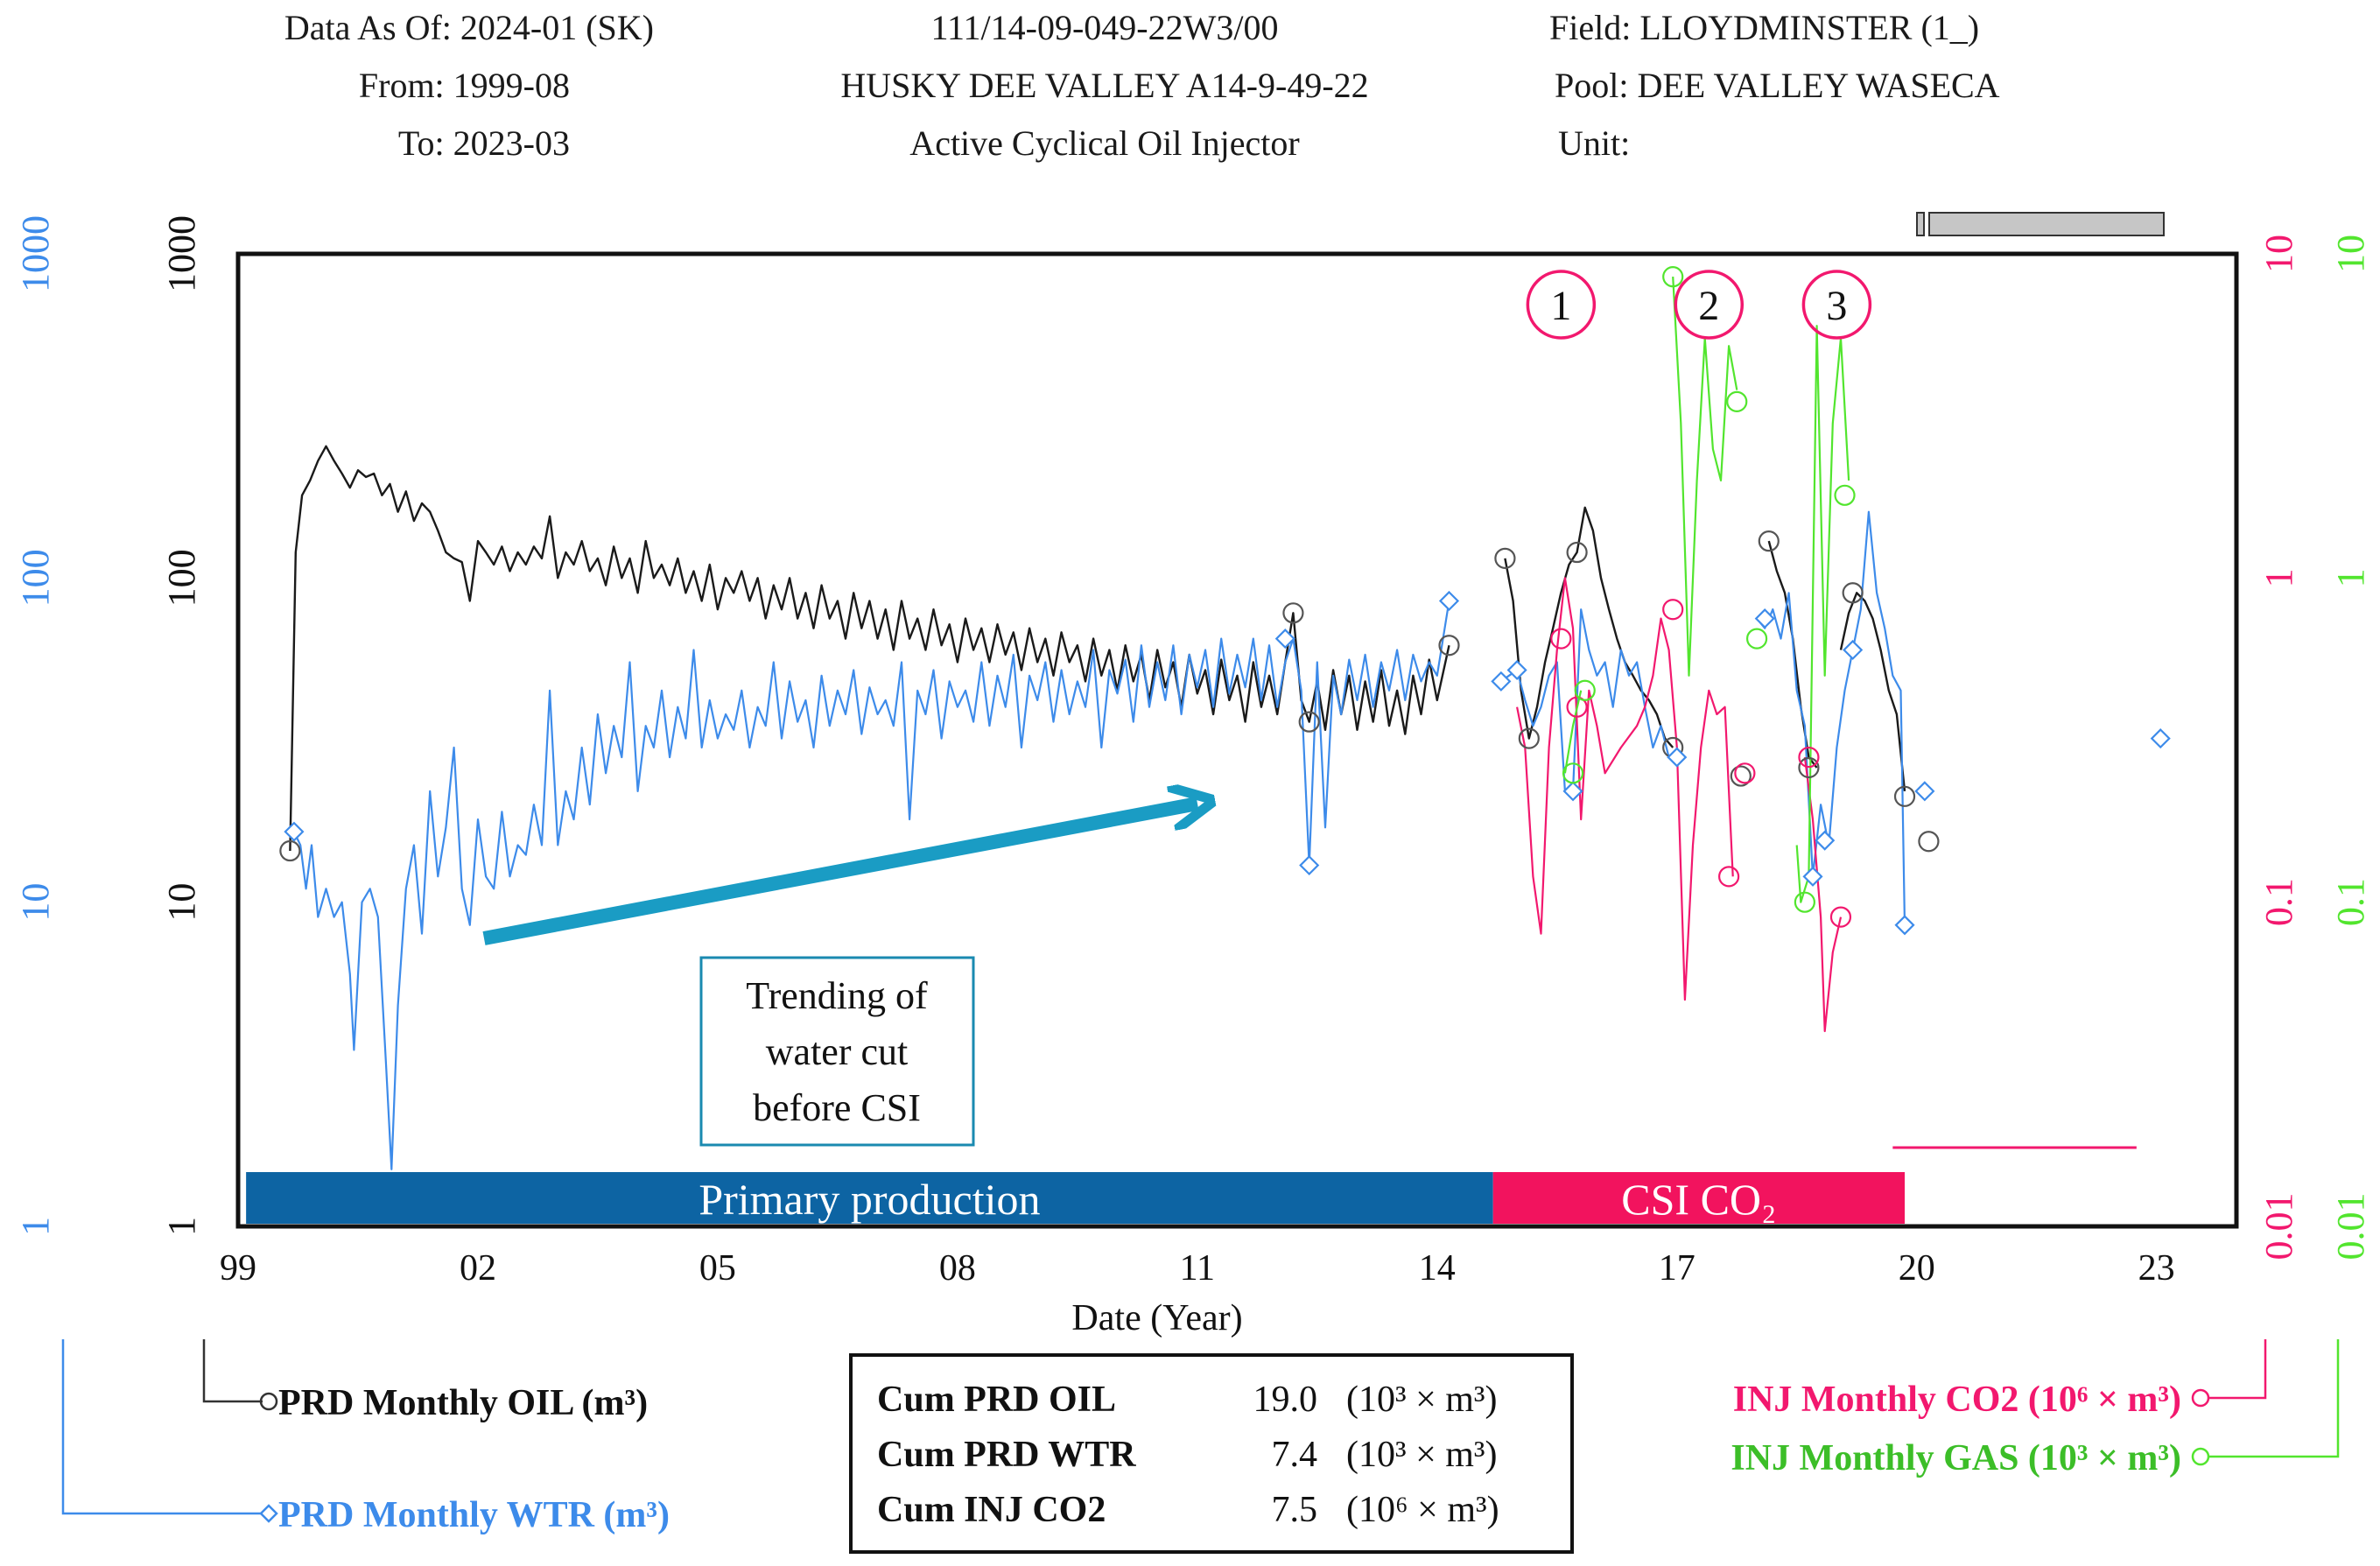 This screenshot has height=1566, width=2380. Describe the element at coordinates (511, 143) in the screenshot. I see `to-value: 2023-03` at that location.